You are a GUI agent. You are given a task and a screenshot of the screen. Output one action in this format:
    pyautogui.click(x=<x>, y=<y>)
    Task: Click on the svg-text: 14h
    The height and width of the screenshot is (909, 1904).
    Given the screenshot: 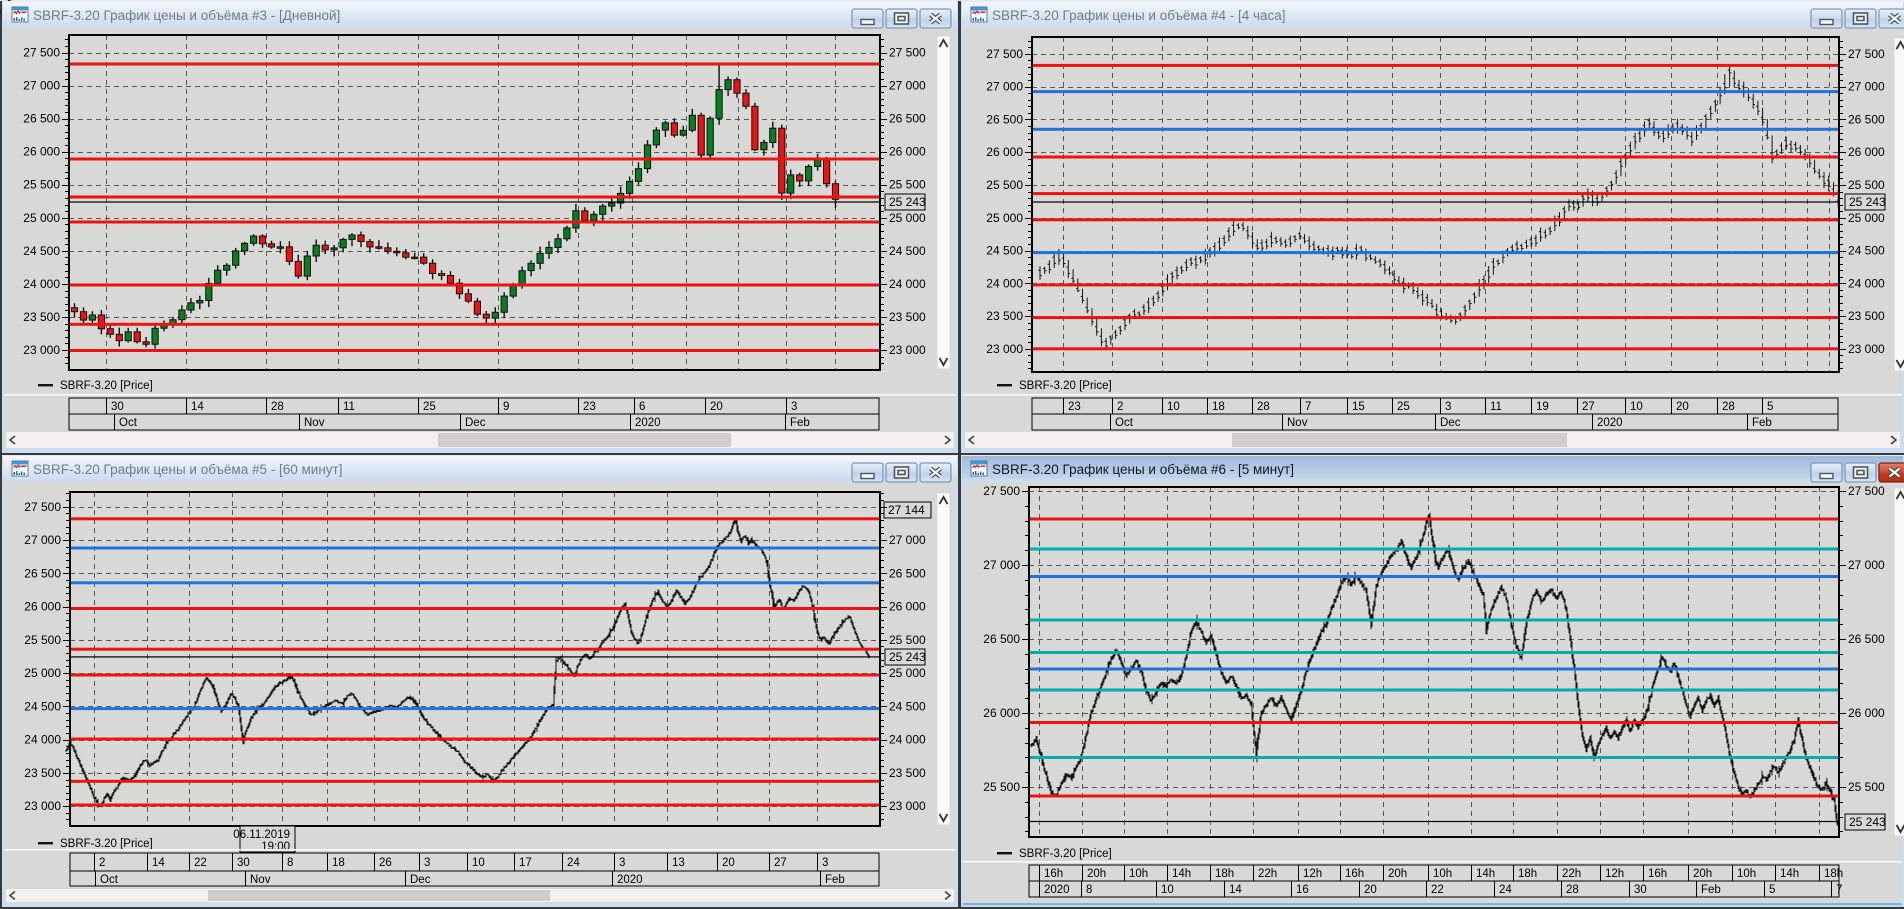 What is the action you would take?
    pyautogui.click(x=1789, y=874)
    